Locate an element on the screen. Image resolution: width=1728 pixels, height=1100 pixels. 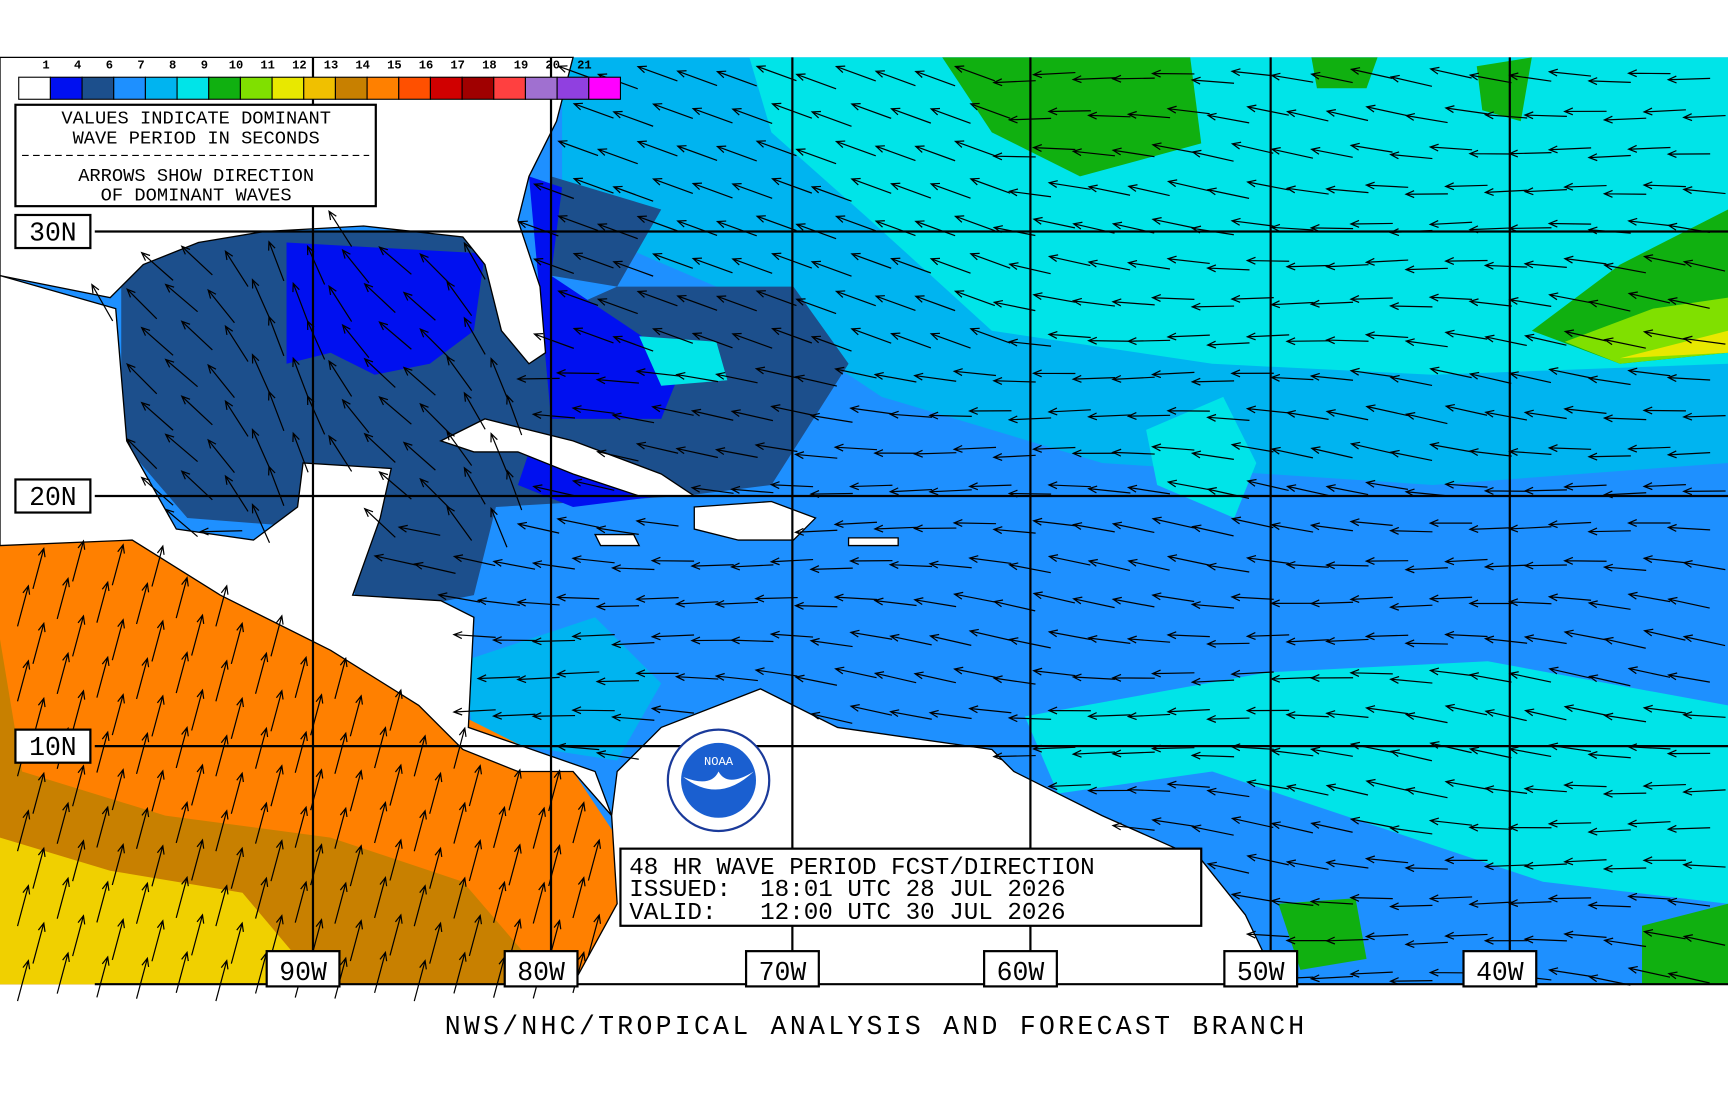
lon-label: 80W is located at coordinates (541, 973).